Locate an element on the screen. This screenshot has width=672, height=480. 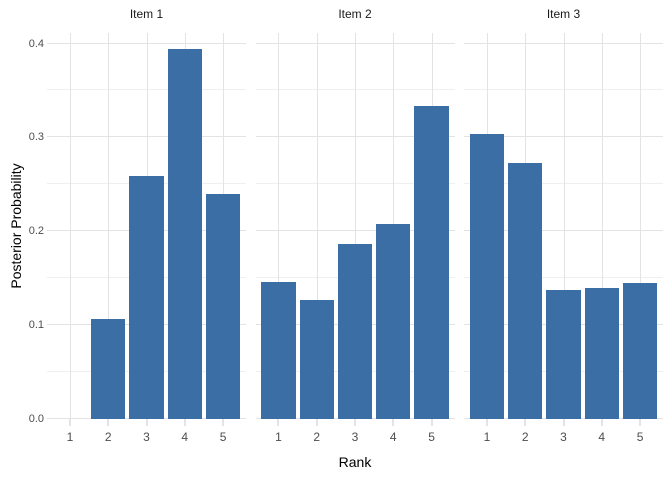
facet-title: Item 3 is located at coordinates (563, 14).